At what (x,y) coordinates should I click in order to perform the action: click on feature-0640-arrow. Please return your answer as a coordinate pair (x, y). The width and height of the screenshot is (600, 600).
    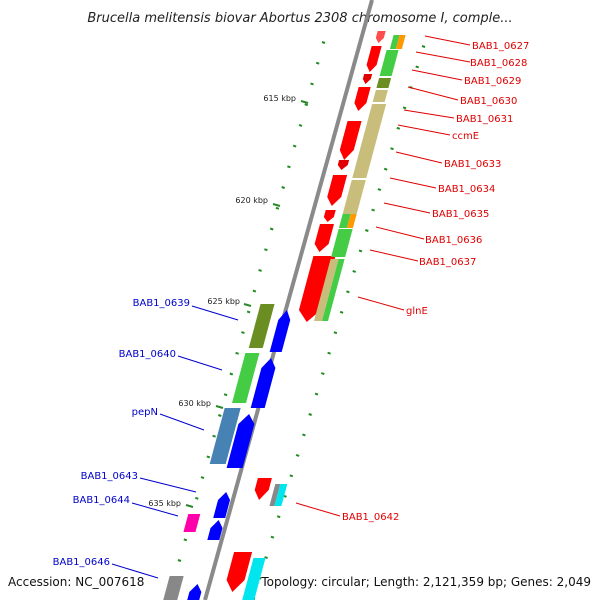
    Looking at the image, I should click on (264, 383).